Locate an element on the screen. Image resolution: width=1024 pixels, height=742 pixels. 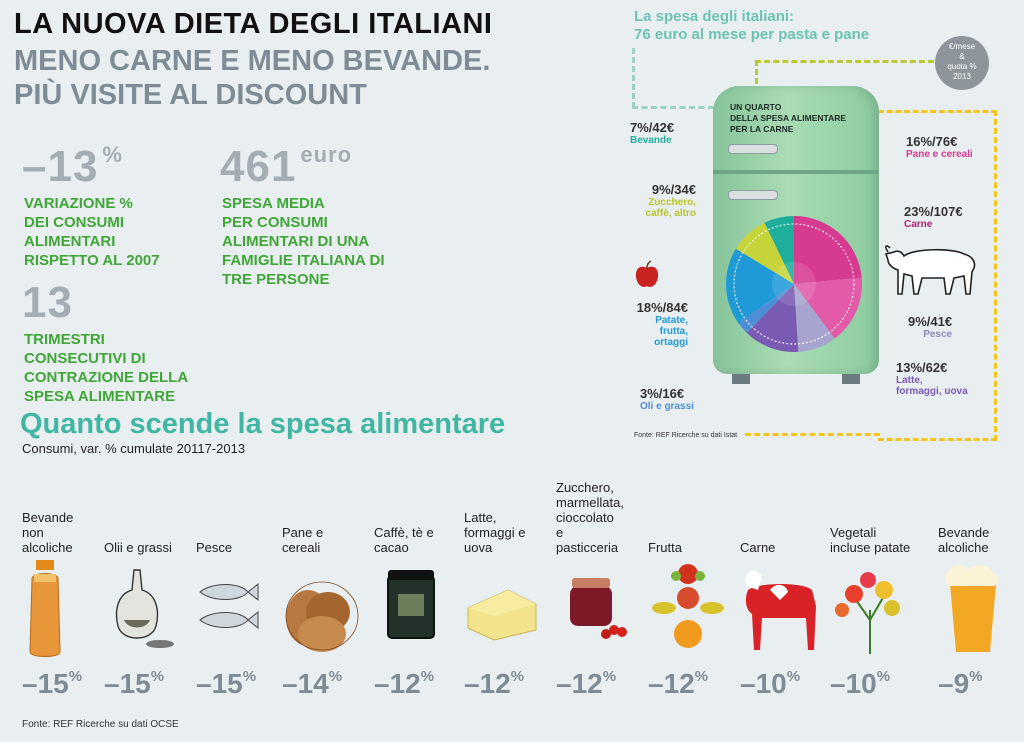
category-label: Caffè, tè e cacao is located at coordinates (404, 540).